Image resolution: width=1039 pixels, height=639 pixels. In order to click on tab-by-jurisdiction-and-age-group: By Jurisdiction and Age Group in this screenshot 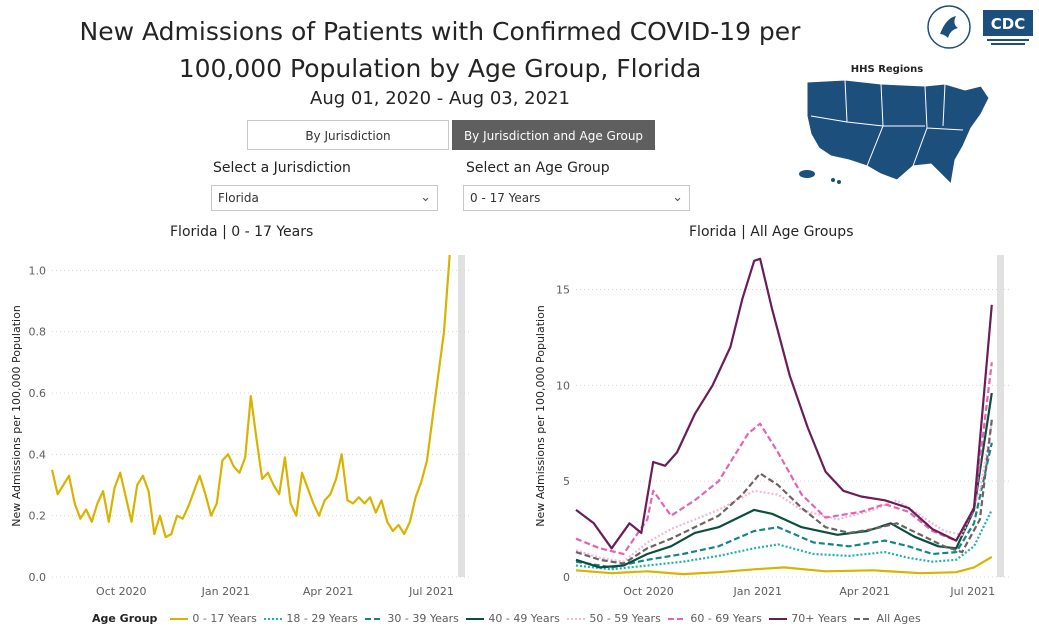, I will do `click(553, 135)`.